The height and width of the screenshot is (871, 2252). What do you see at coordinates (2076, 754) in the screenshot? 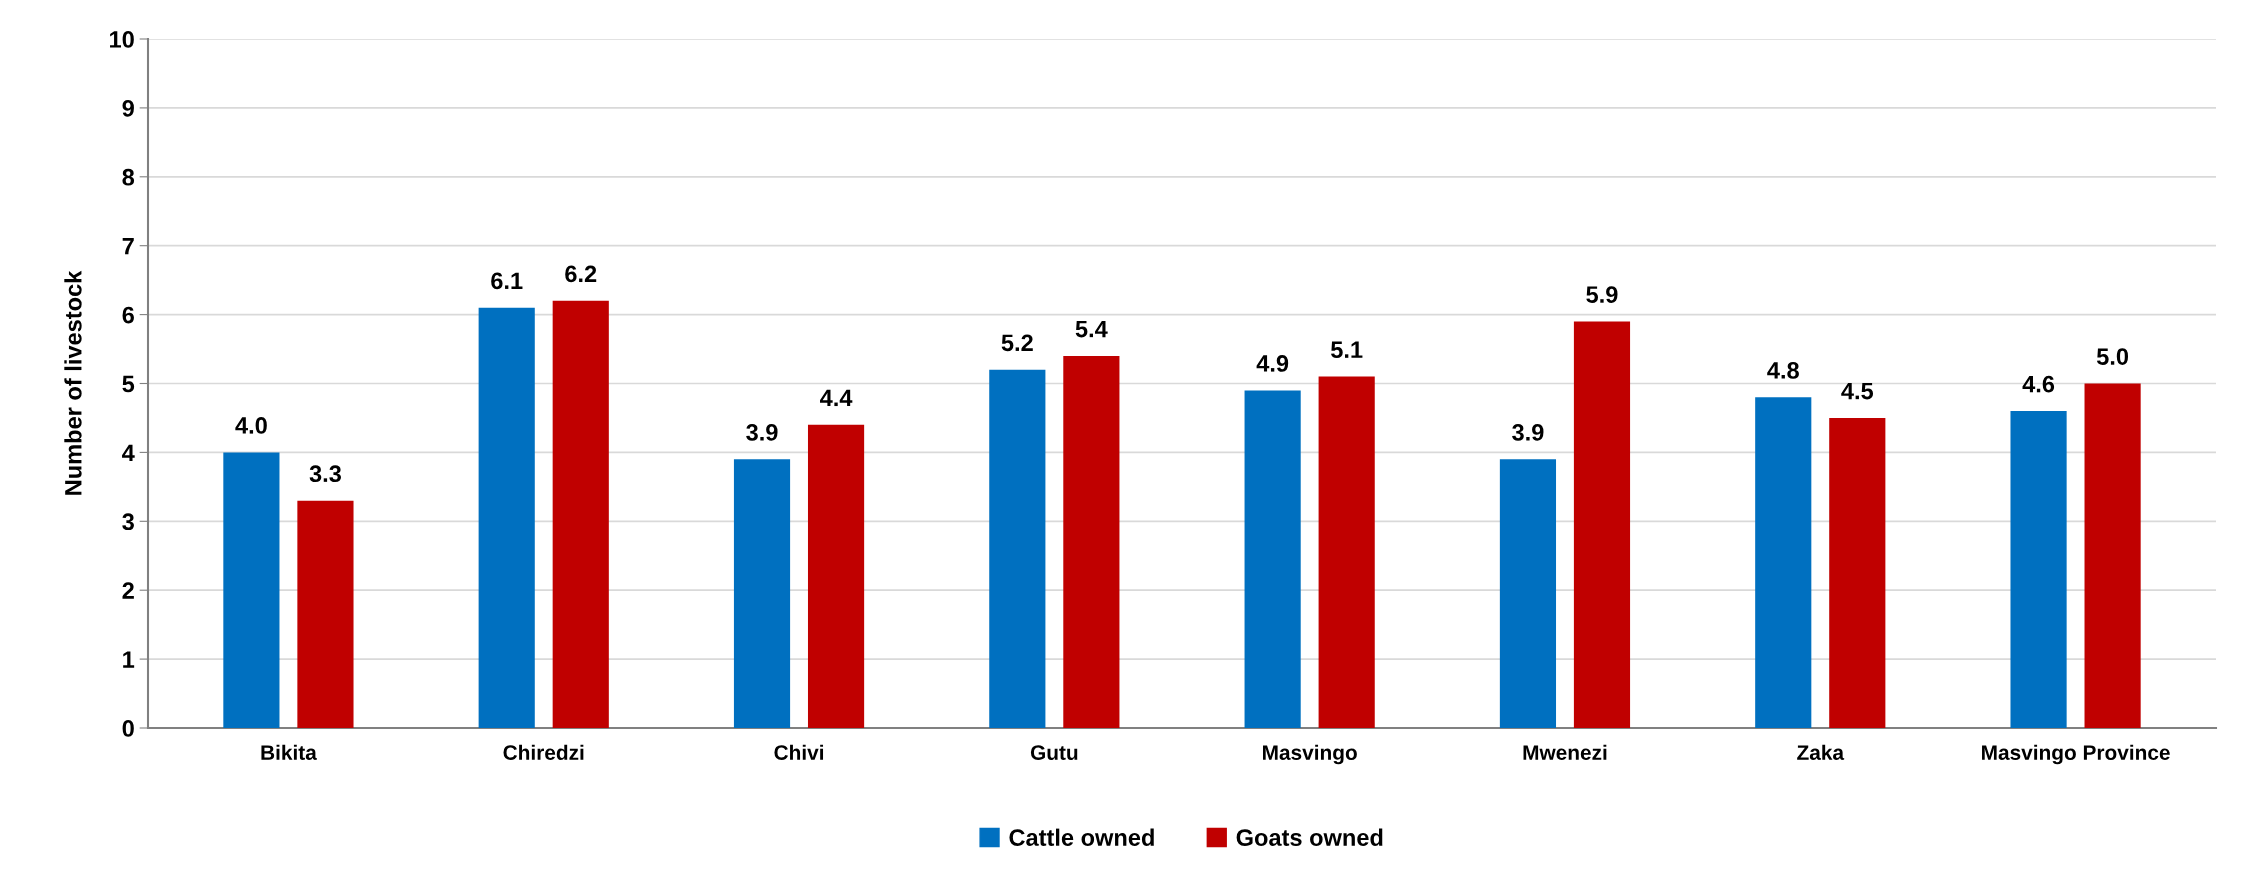
I see `x-tick-label: Masvingo Province` at bounding box center [2076, 754].